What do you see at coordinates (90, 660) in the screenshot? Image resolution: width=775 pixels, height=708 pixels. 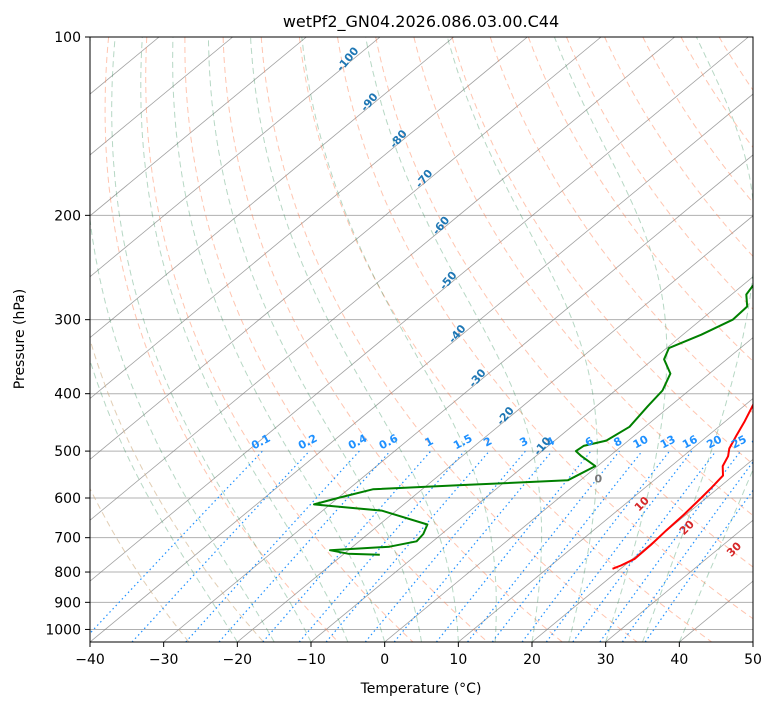 I see `x-tick-label: −40` at bounding box center [90, 660].